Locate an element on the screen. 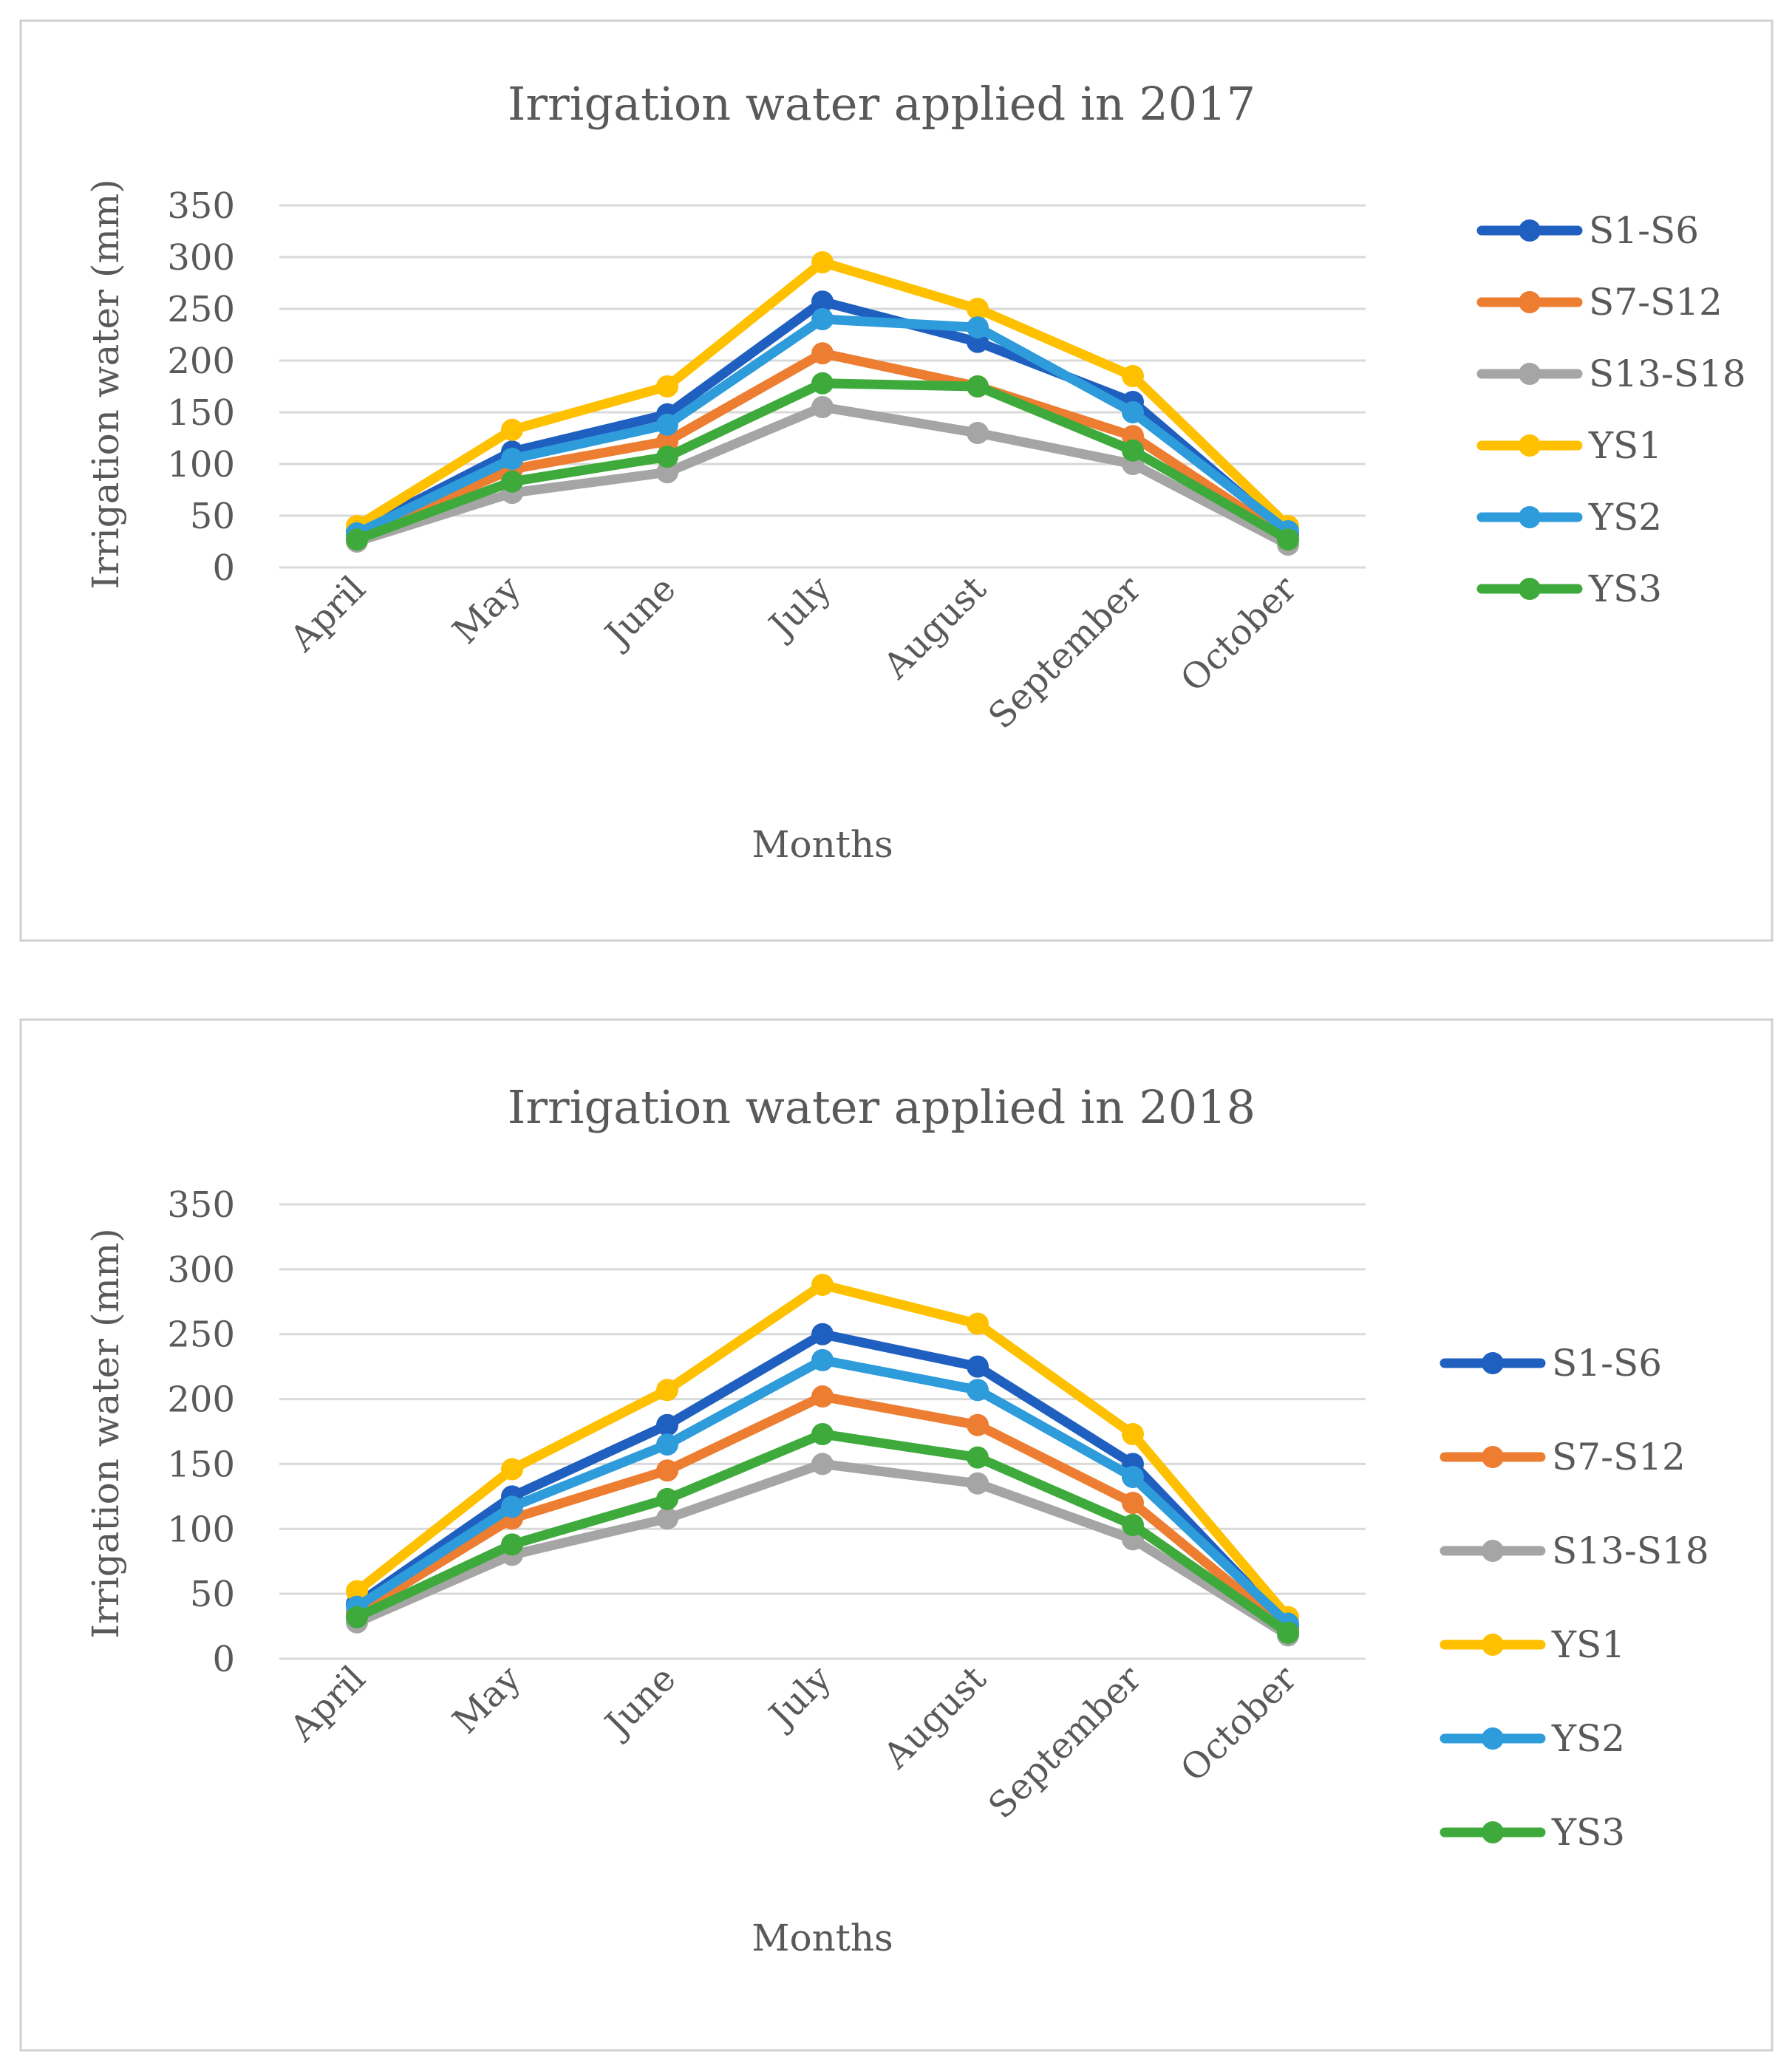  data-point-s7-s12-august is located at coordinates (978, 1424).